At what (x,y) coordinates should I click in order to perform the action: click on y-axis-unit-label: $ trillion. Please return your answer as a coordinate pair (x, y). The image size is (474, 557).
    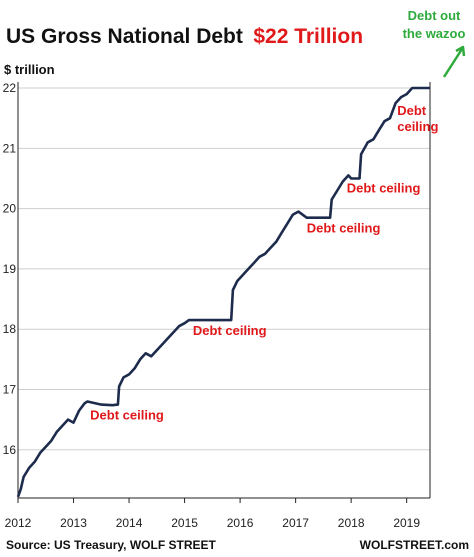
    Looking at the image, I should click on (29, 69).